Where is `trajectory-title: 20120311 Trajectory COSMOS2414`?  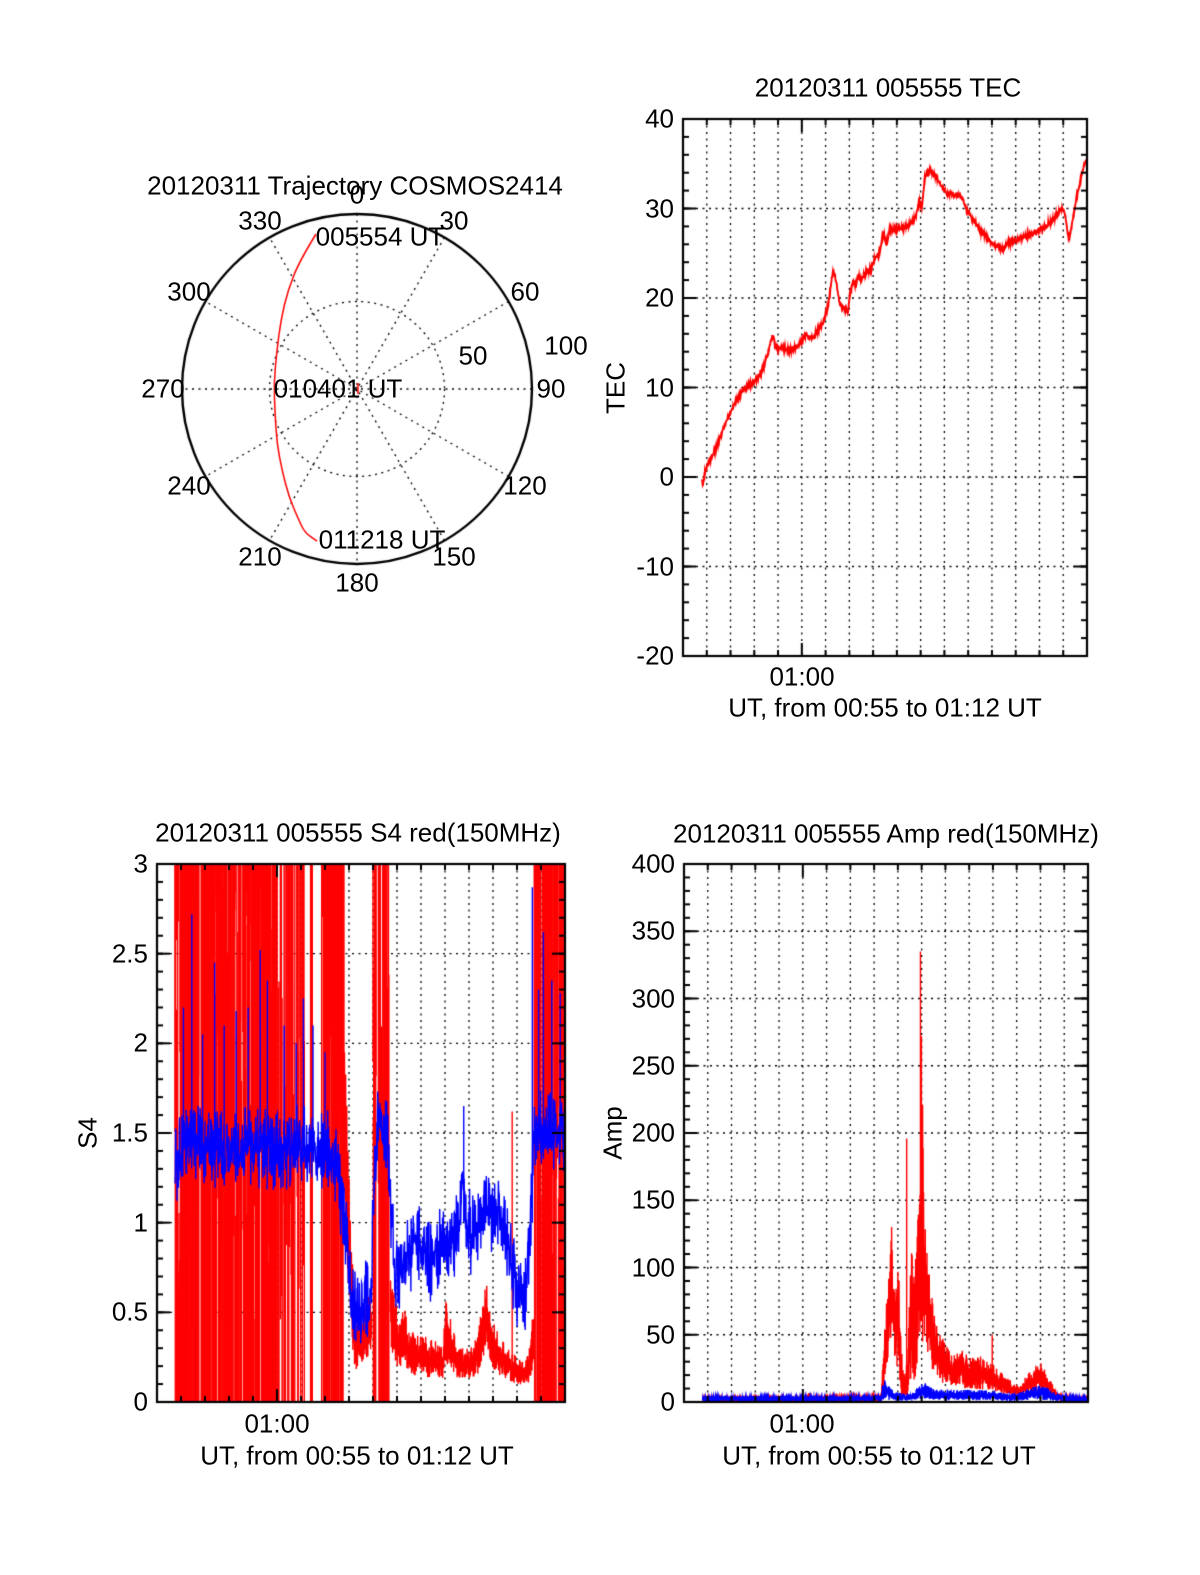
trajectory-title: 20120311 Trajectory COSMOS2414 is located at coordinates (355, 185).